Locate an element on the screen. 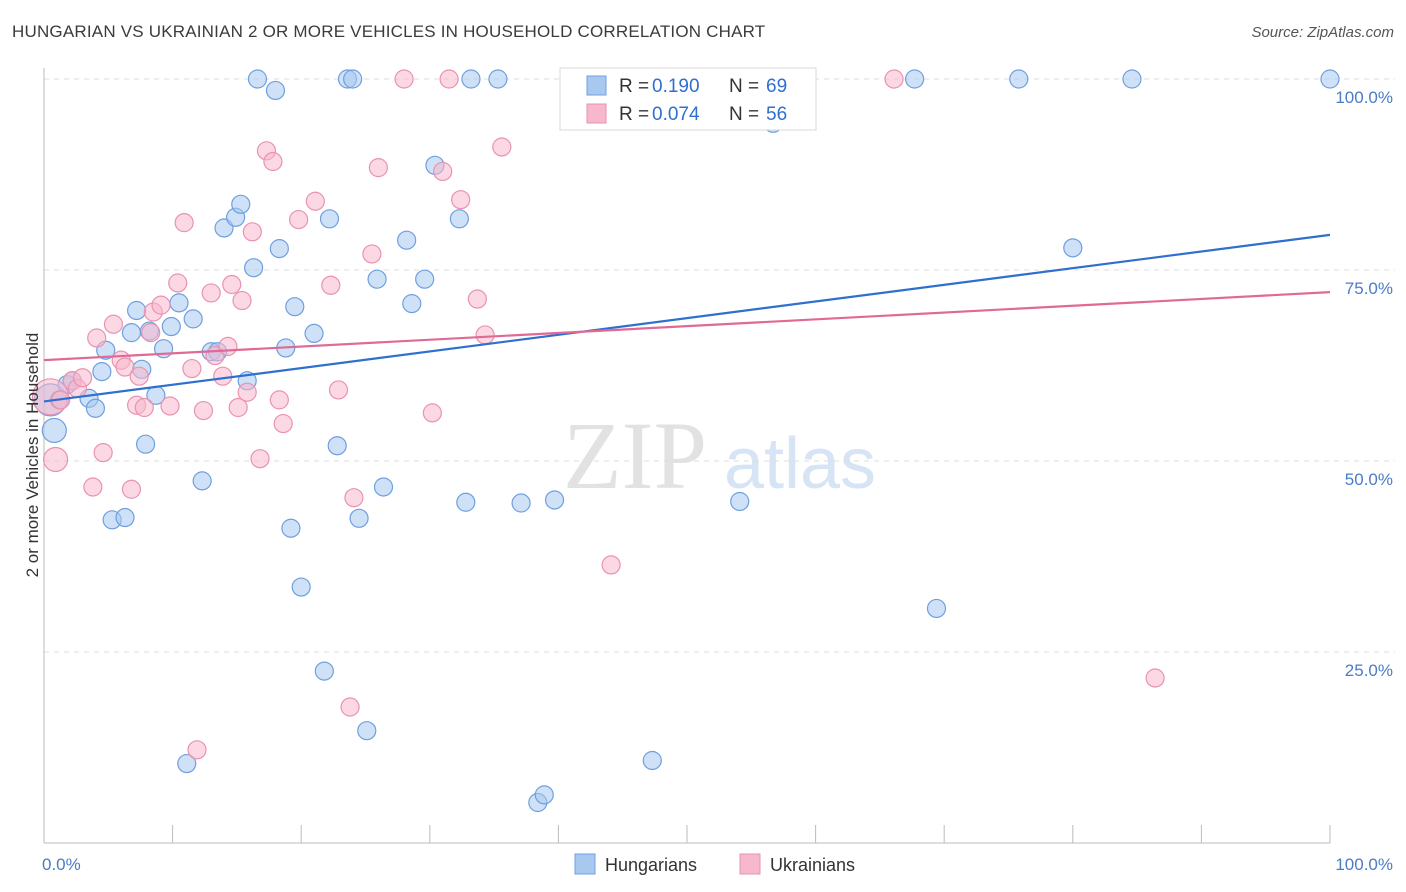 This screenshot has width=1406, height=892. n-label: N = is located at coordinates (744, 114).